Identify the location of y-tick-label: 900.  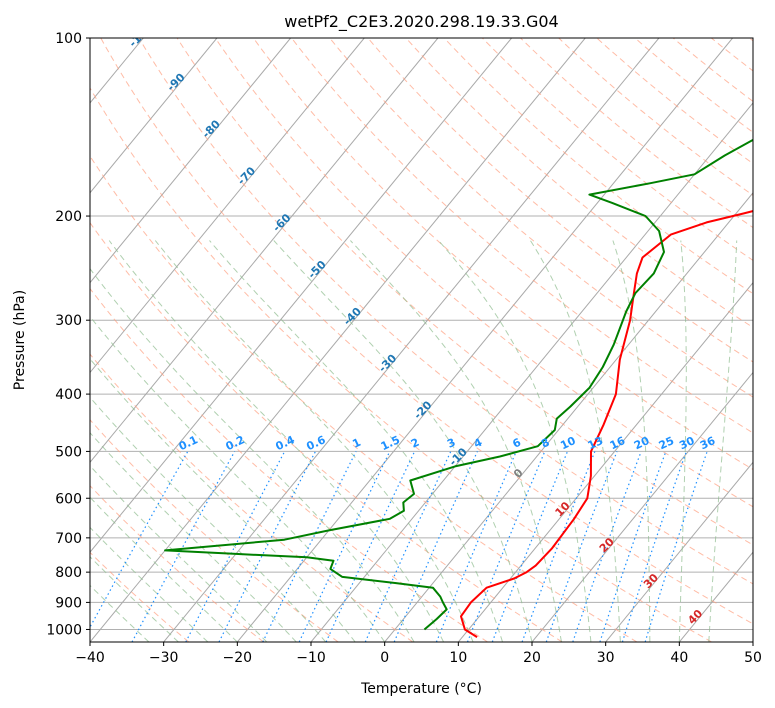
(68, 603).